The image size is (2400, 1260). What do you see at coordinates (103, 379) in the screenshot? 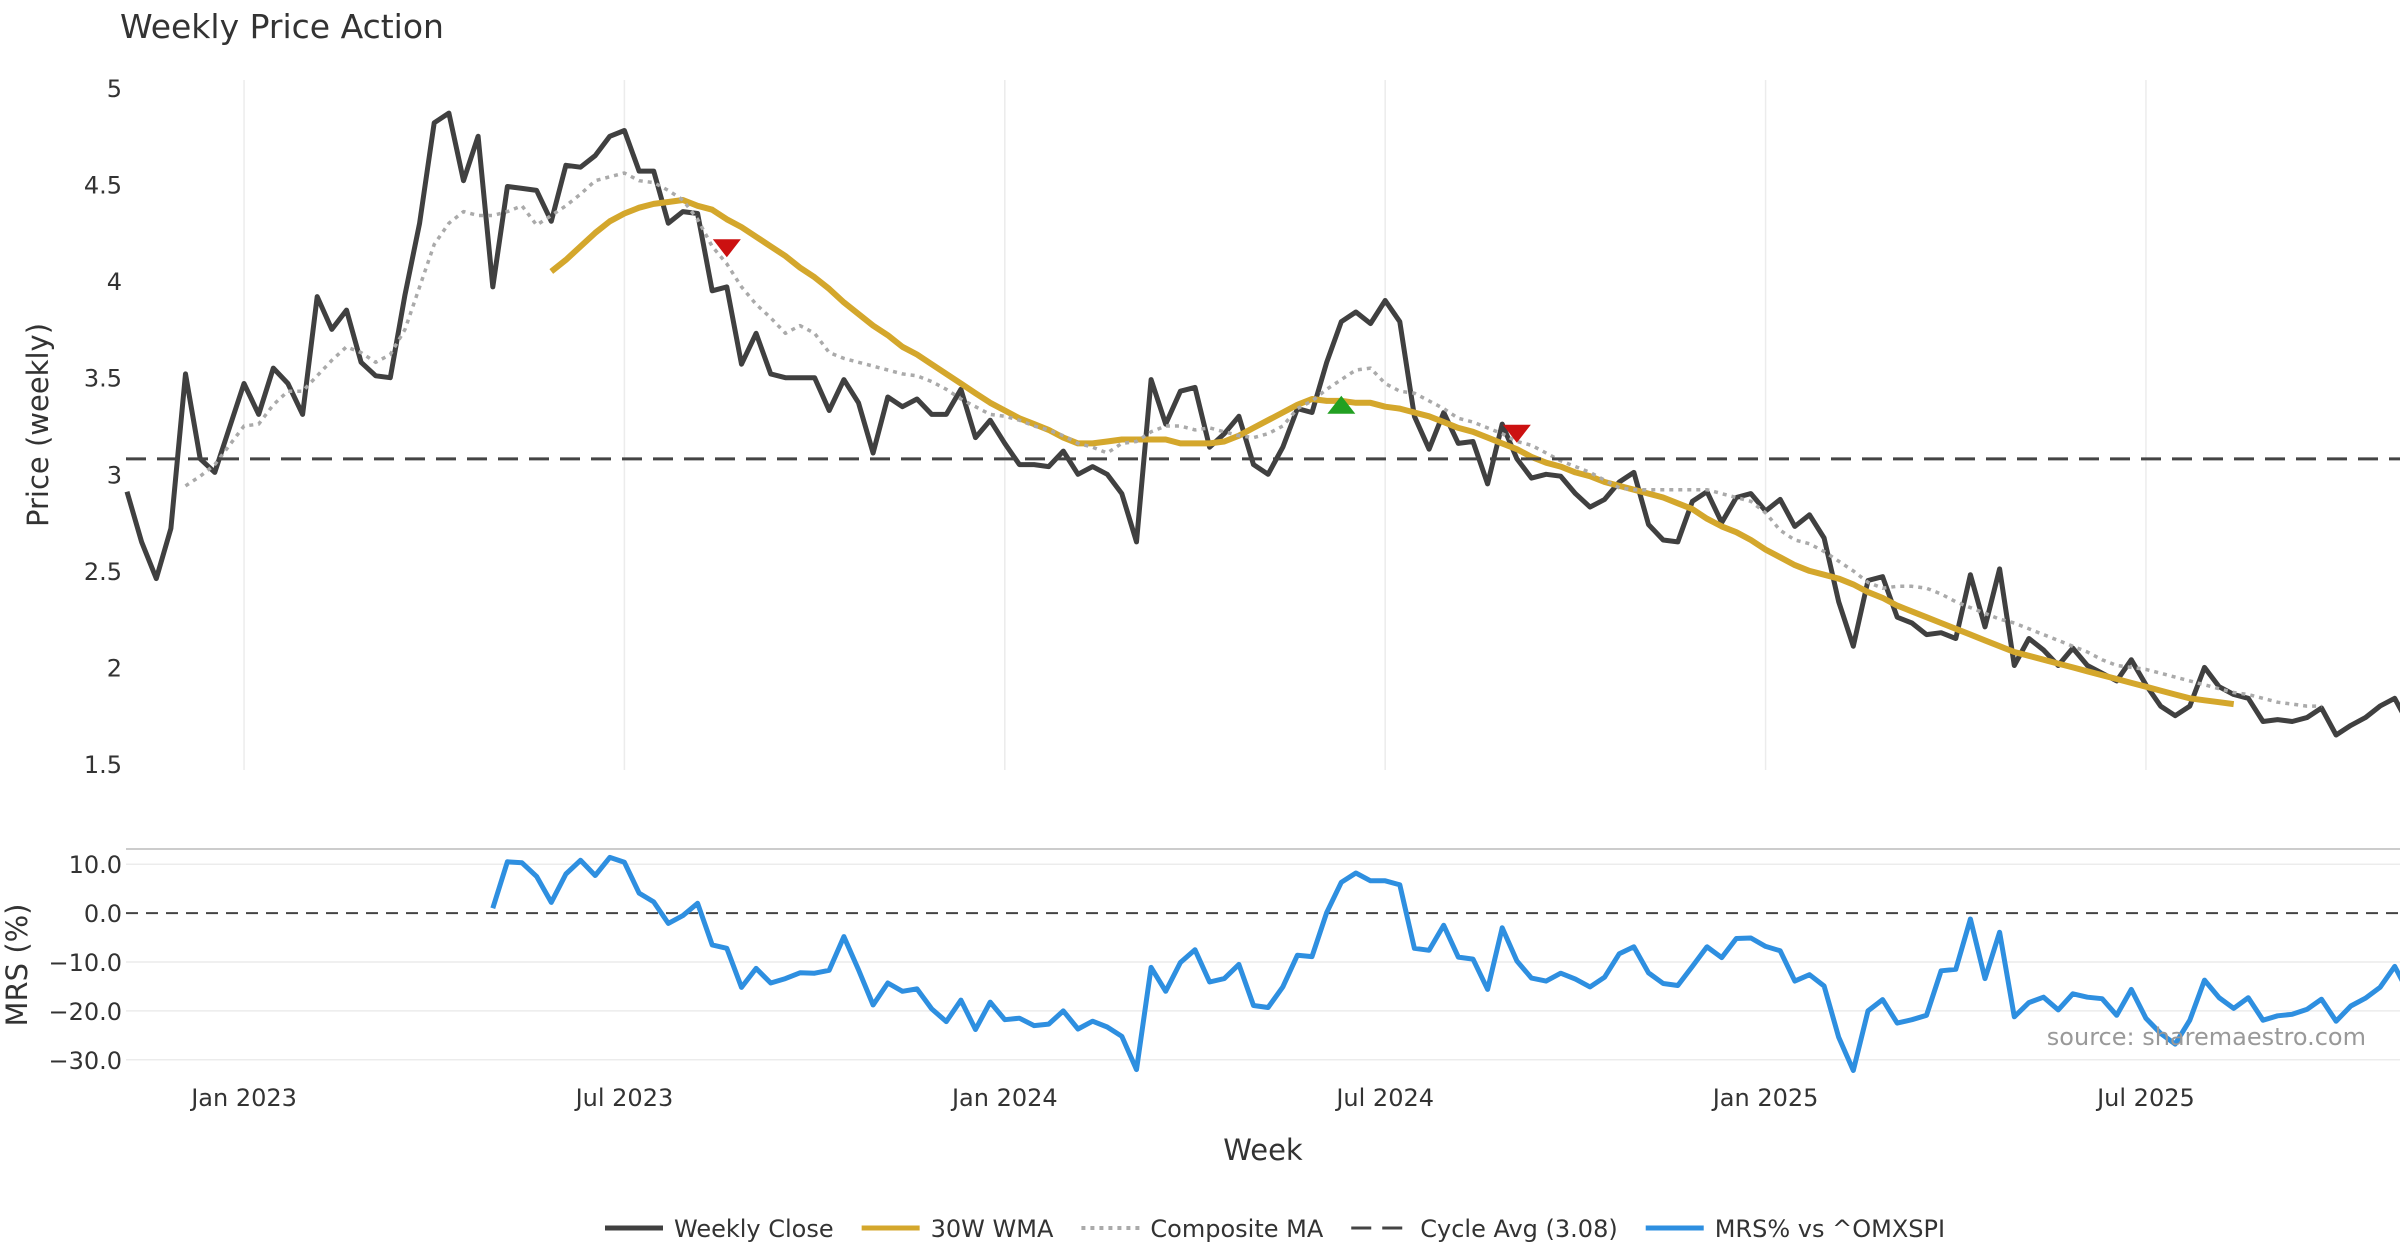
I see `price-y-tick-label: 3.5` at bounding box center [103, 379].